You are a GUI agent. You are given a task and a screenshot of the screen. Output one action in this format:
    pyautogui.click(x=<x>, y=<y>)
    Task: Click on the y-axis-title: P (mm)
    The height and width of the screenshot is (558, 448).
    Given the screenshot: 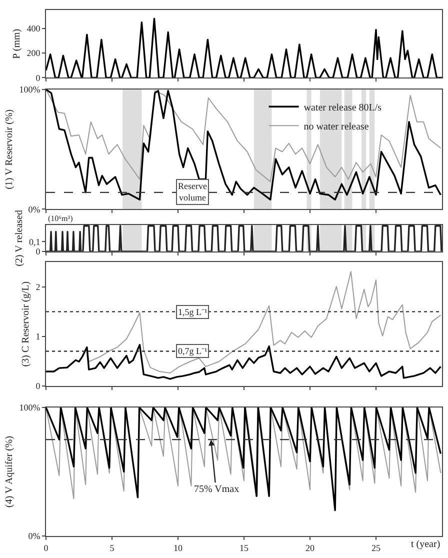 What is the action you would take?
    pyautogui.click(x=17, y=43)
    